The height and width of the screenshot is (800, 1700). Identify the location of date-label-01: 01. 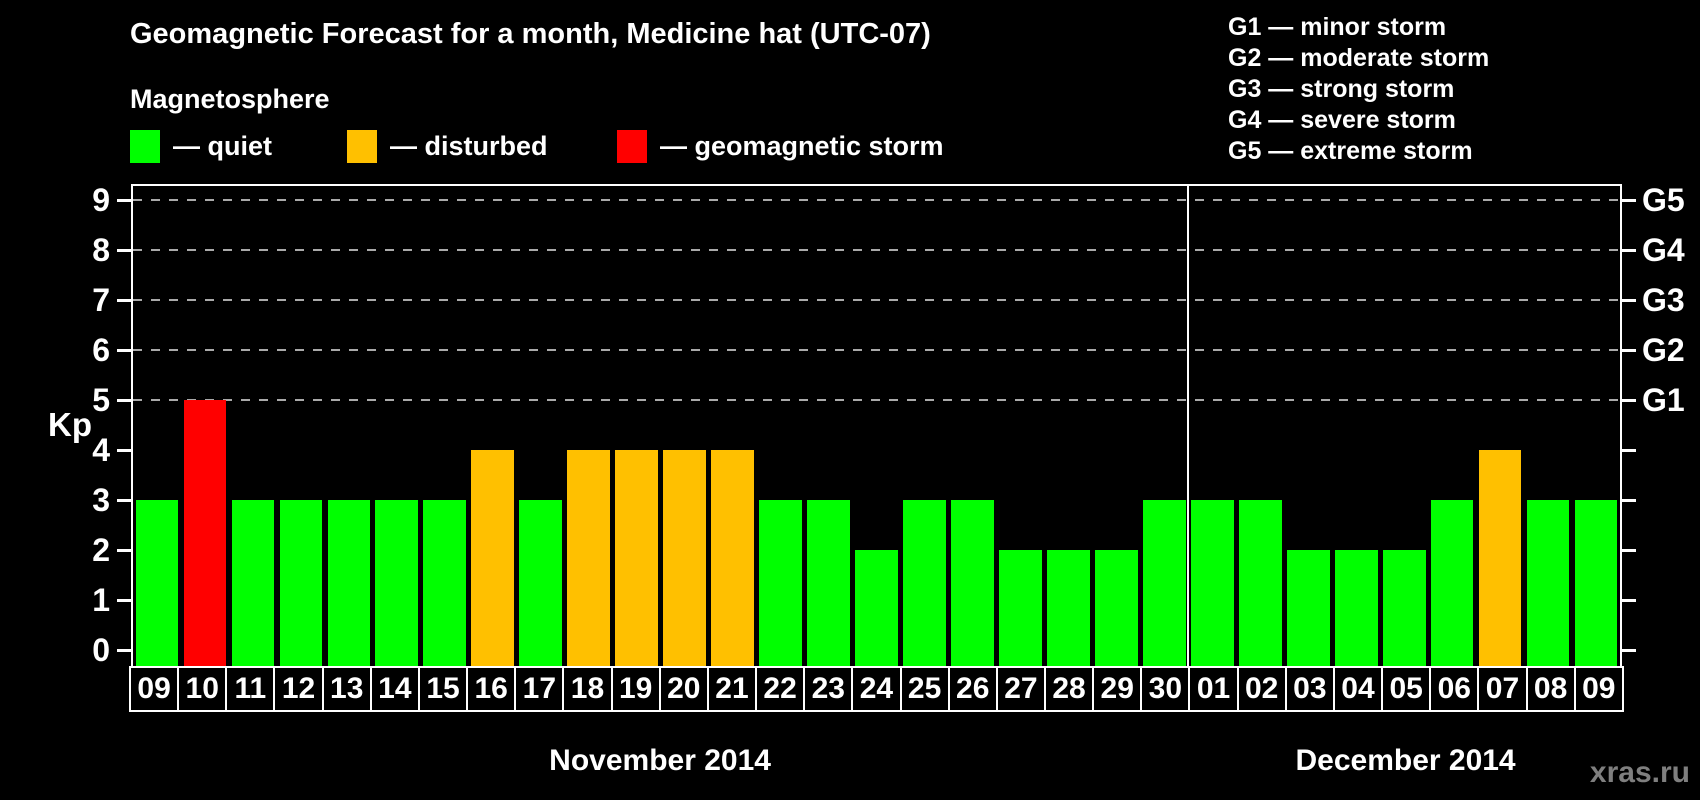
(1213, 689).